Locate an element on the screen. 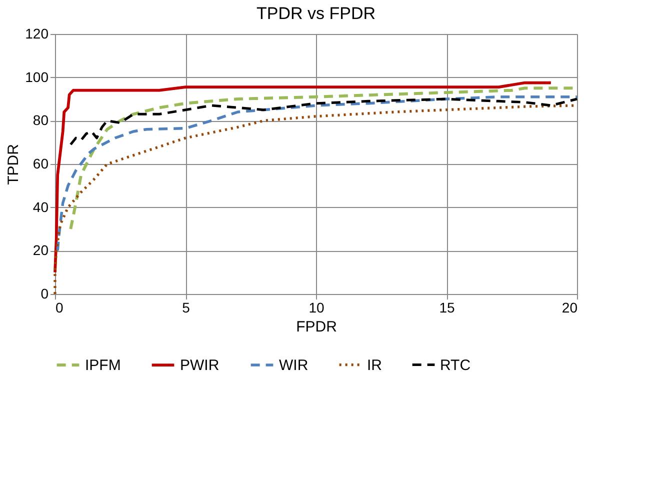 Image resolution: width=662 pixels, height=477 pixels. x-tick-label: 0 is located at coordinates (60, 308).